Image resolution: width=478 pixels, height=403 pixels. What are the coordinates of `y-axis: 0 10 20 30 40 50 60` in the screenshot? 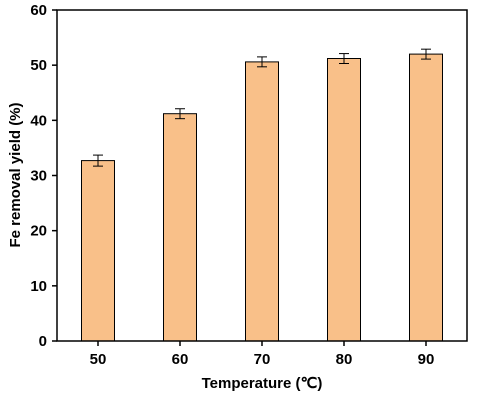 It's located at (43, 176).